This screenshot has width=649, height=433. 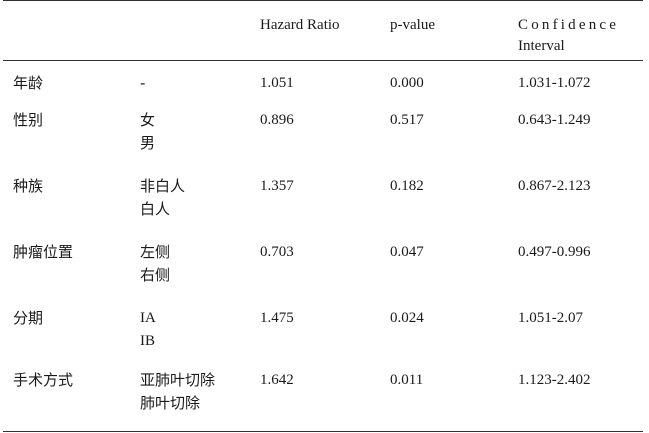 I want to click on row-level: 亚肺叶切除, so click(x=178, y=379).